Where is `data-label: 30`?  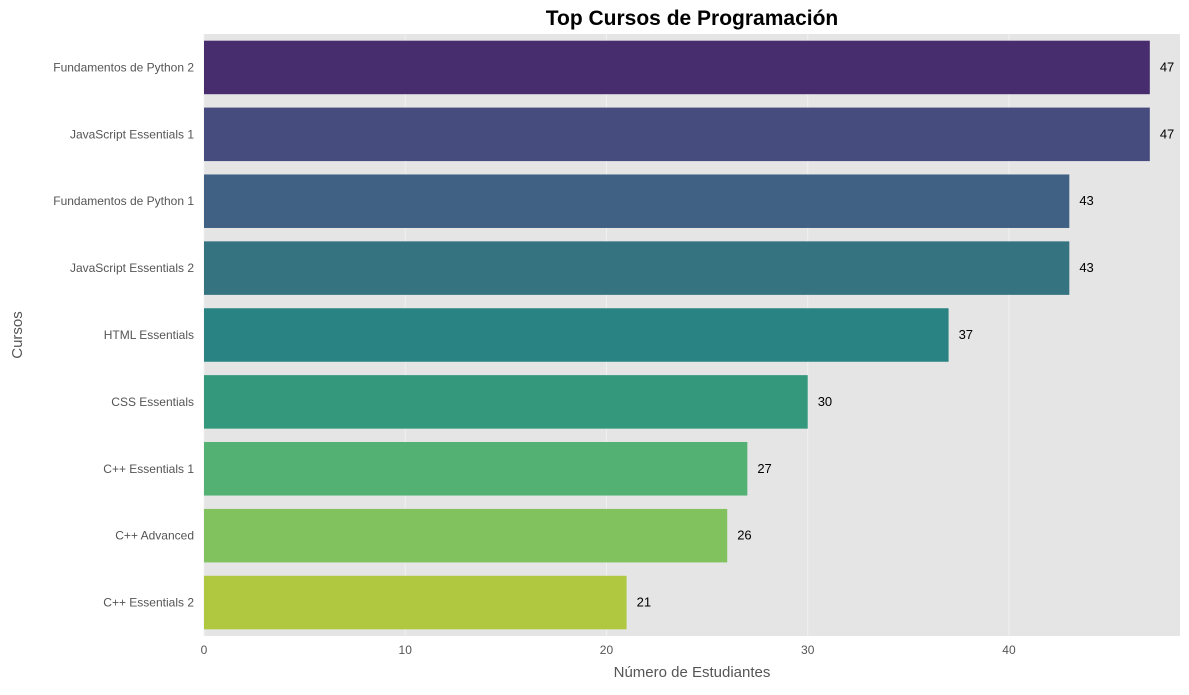 data-label: 30 is located at coordinates (825, 401).